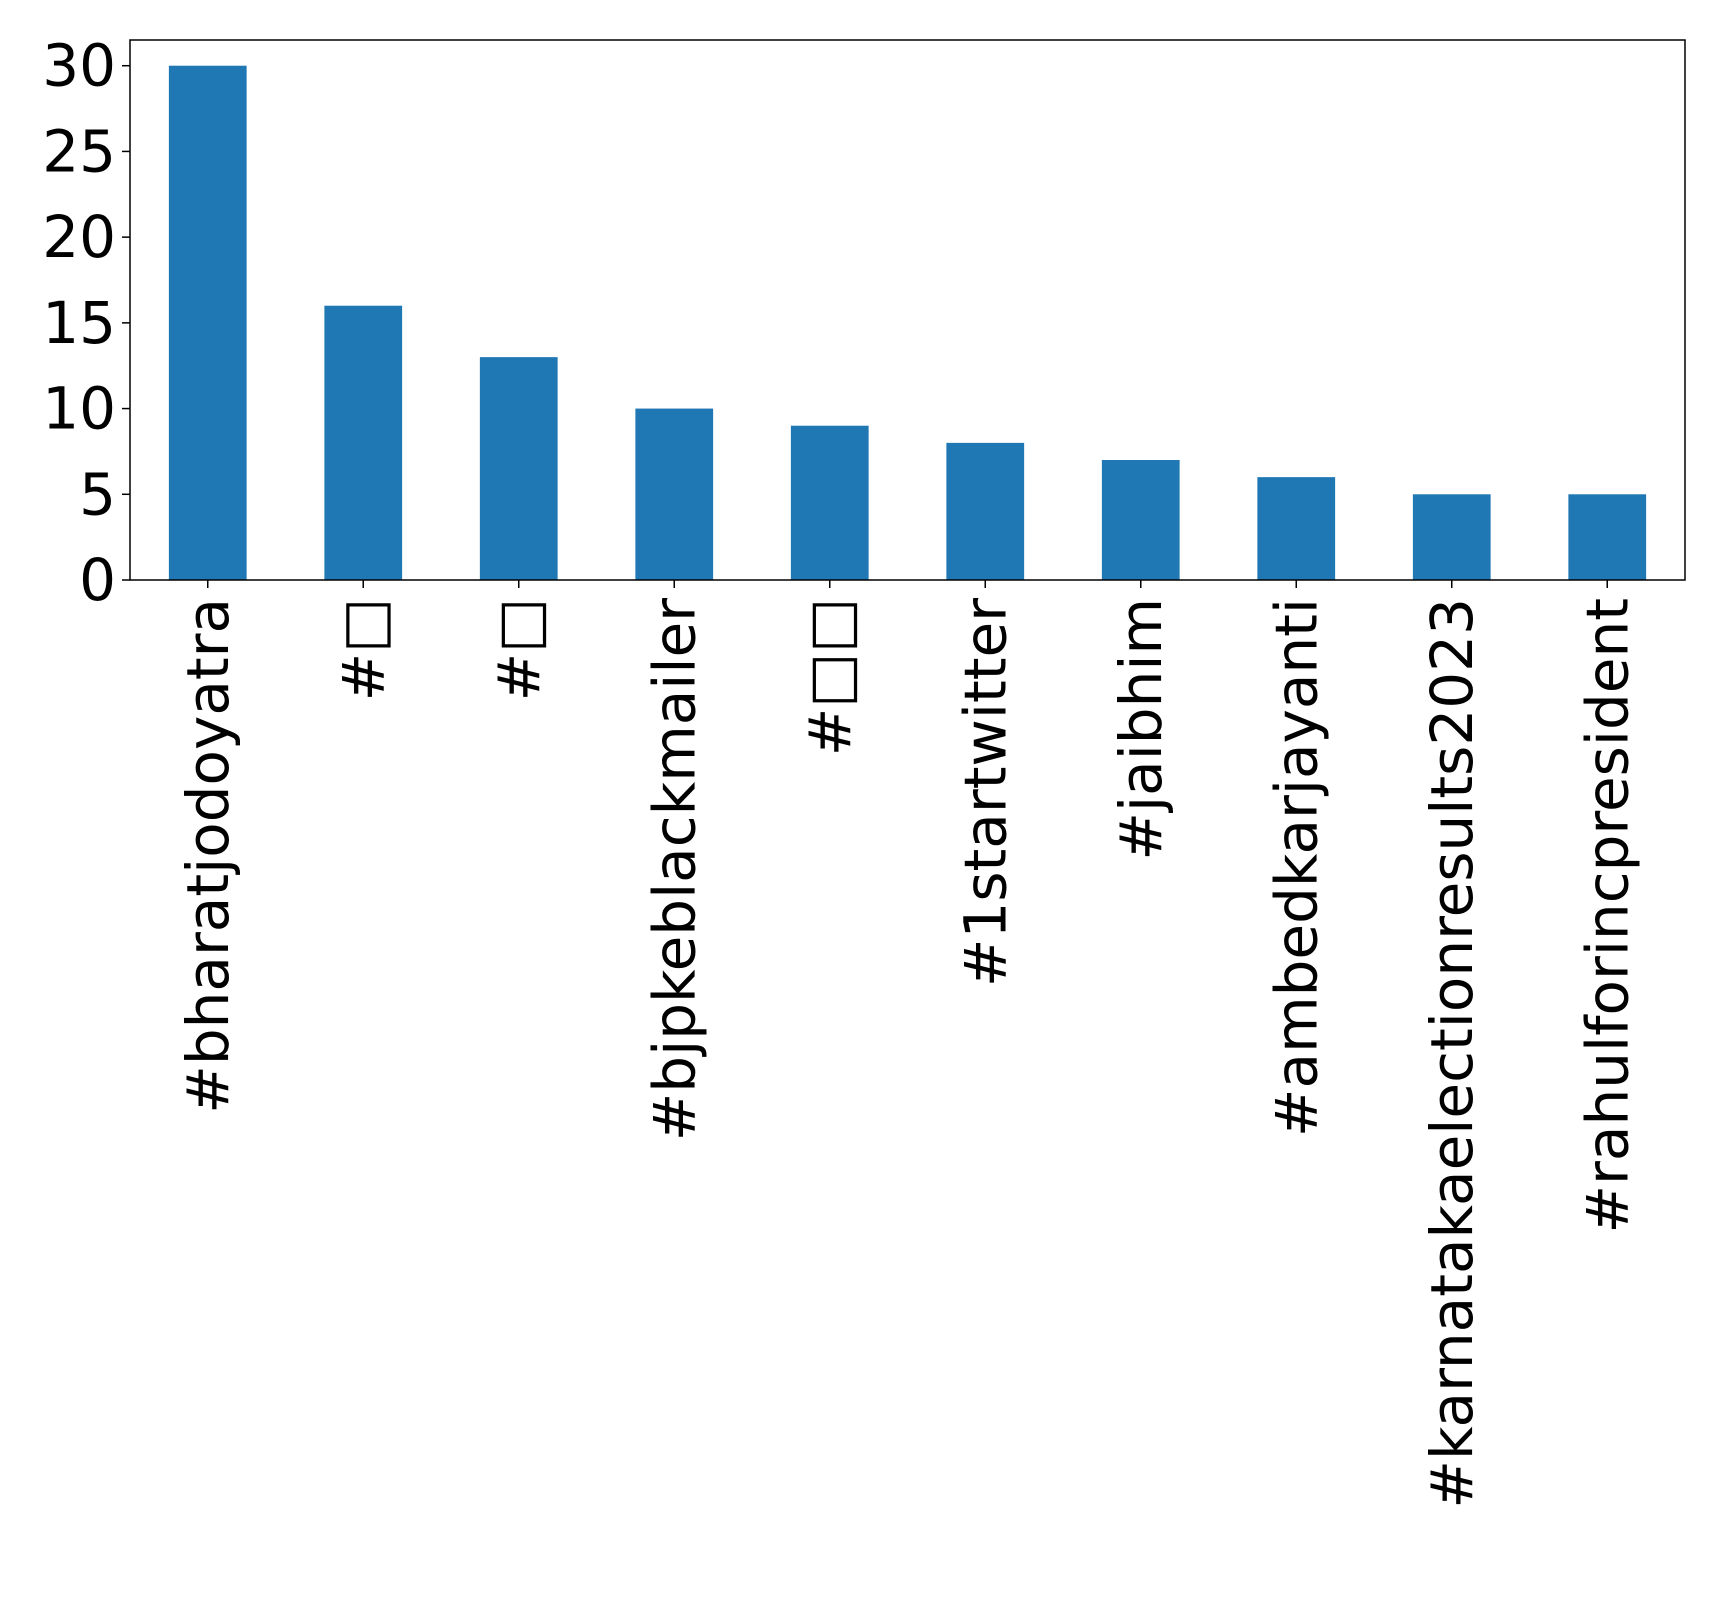  Describe the element at coordinates (208, 856) in the screenshot. I see `x-tick-label-0: #bharatjodoyatra` at that location.